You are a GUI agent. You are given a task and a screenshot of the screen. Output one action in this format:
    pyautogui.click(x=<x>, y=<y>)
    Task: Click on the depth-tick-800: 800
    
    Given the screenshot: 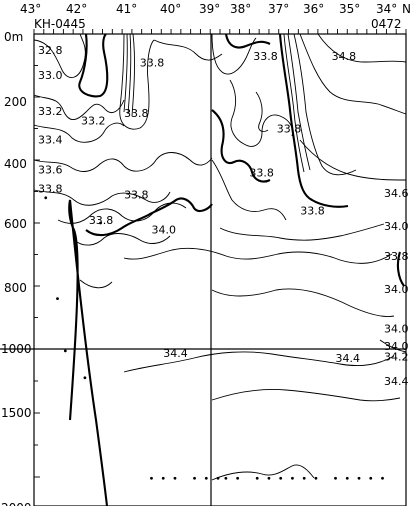 What is the action you would take?
    pyautogui.click(x=15, y=288)
    